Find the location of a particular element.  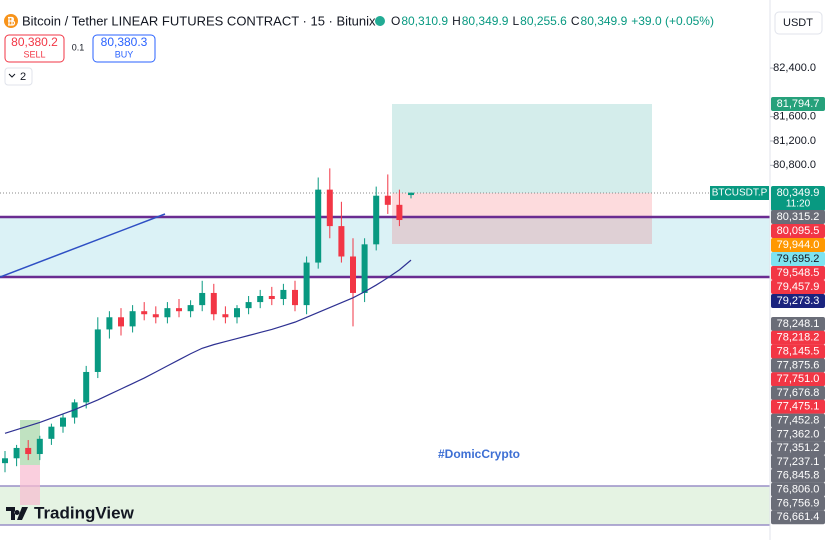

price-tag-text: 79,548.5 is located at coordinates (798, 273).